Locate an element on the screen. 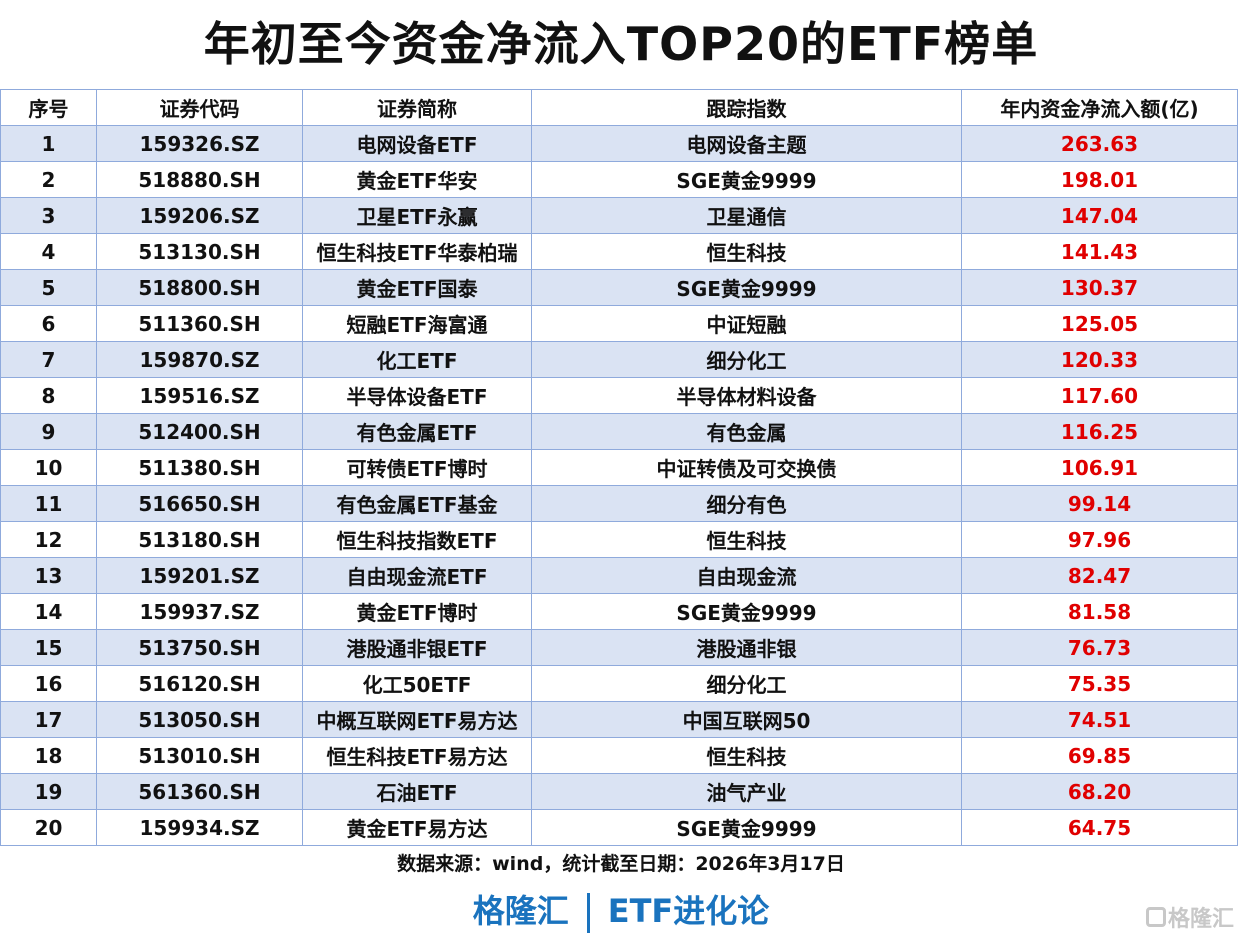 This screenshot has width=1242, height=941. cell-code: 159934.SZ is located at coordinates (199, 827).